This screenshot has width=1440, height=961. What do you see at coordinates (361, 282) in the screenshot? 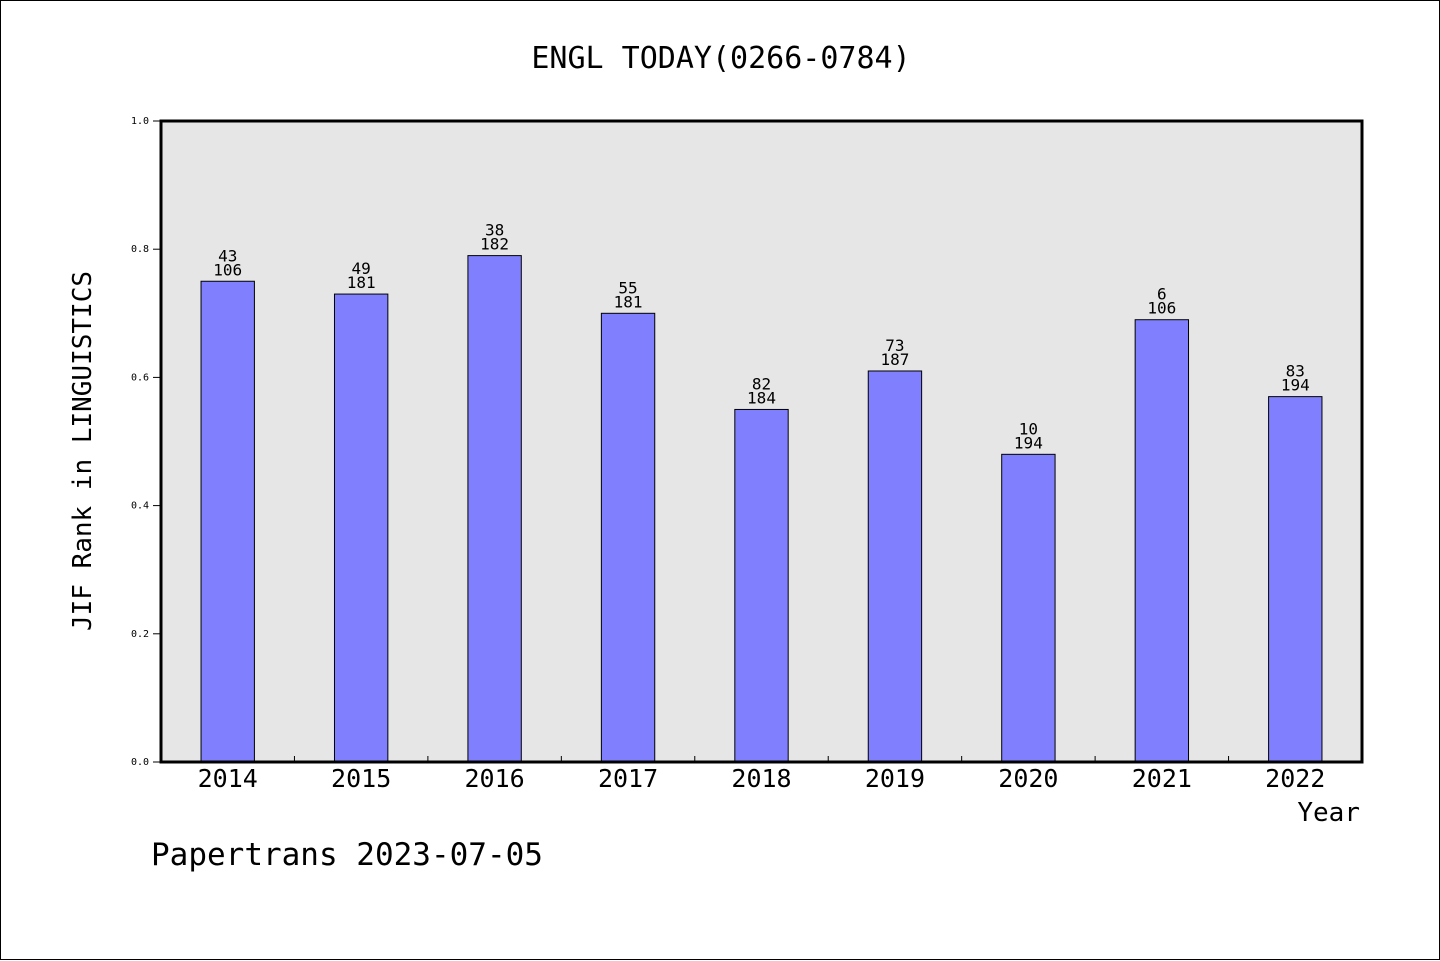
I see `bar-total-label-2015: 181` at bounding box center [361, 282].